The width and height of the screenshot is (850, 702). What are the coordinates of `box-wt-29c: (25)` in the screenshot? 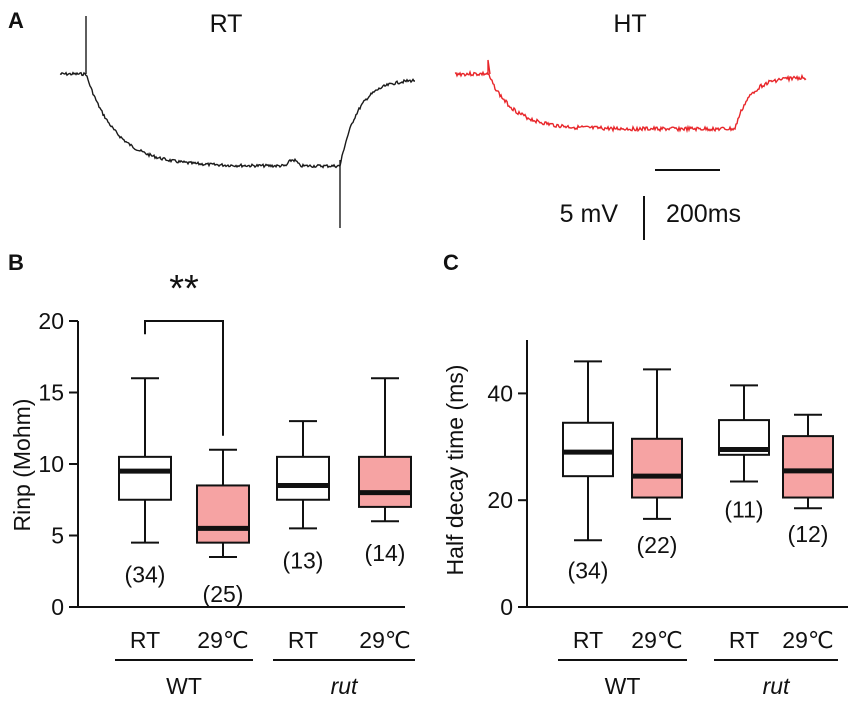 It's located at (223, 527).